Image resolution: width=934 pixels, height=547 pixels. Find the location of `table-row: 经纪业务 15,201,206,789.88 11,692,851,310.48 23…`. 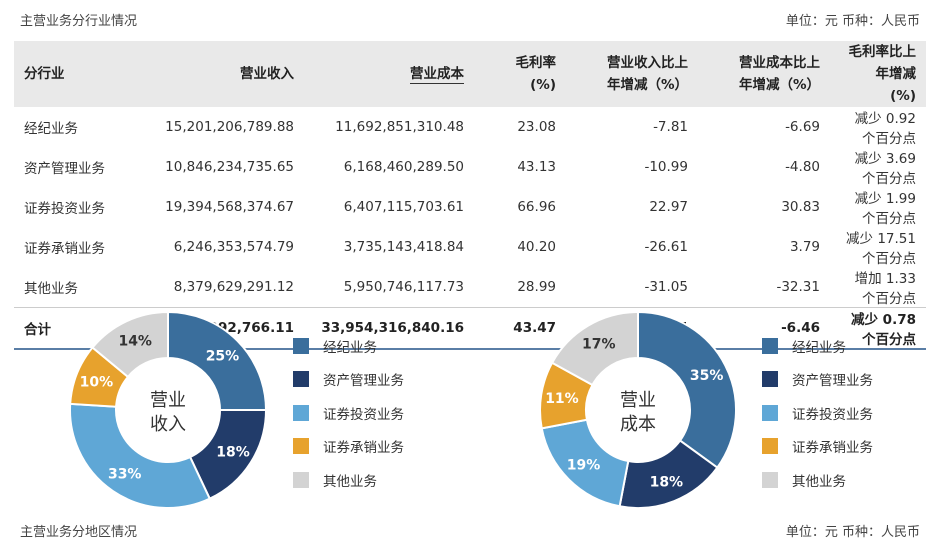

table-row: 经纪业务 15,201,206,789.88 11,692,851,310.48 23… is located at coordinates (470, 127).